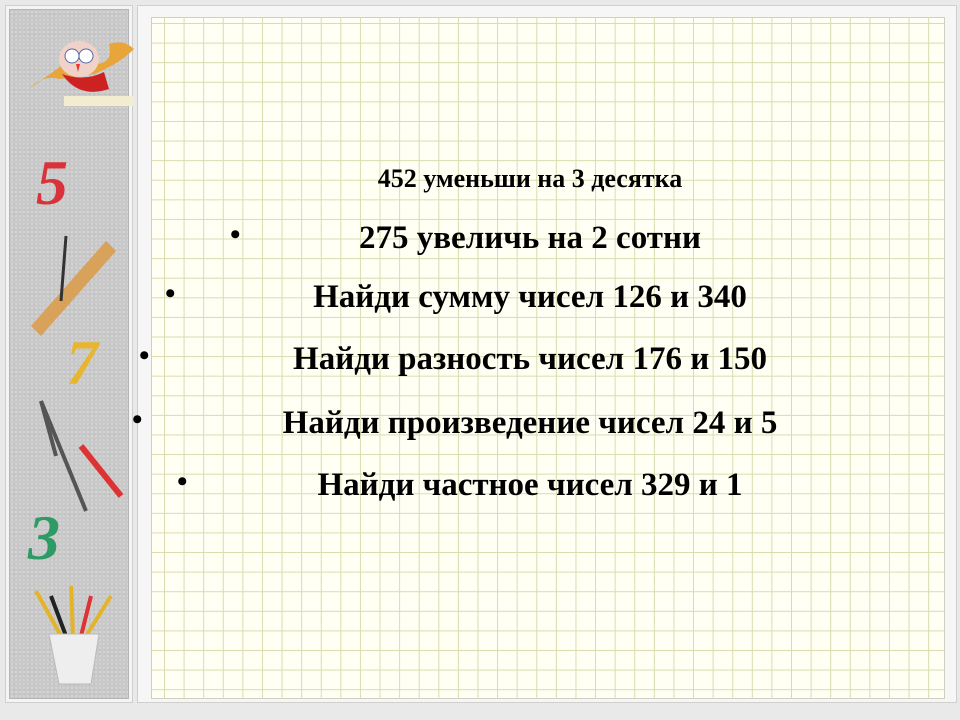  I want to click on task-line-5: Найди произведение чисел 24 и 5, so click(530, 423).